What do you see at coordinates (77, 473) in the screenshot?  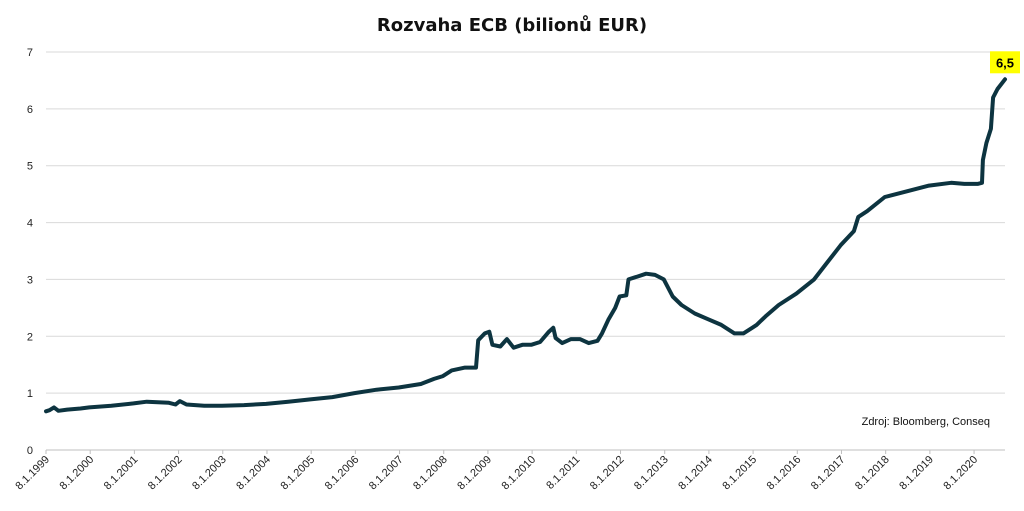 I see `x-tick-label: 8.1.2000` at bounding box center [77, 473].